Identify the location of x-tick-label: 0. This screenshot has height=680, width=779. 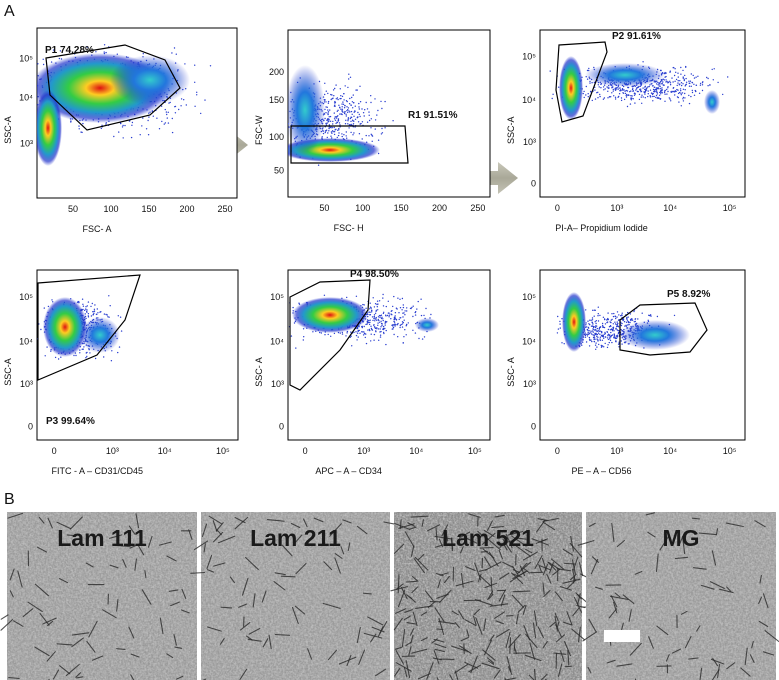
(54, 451).